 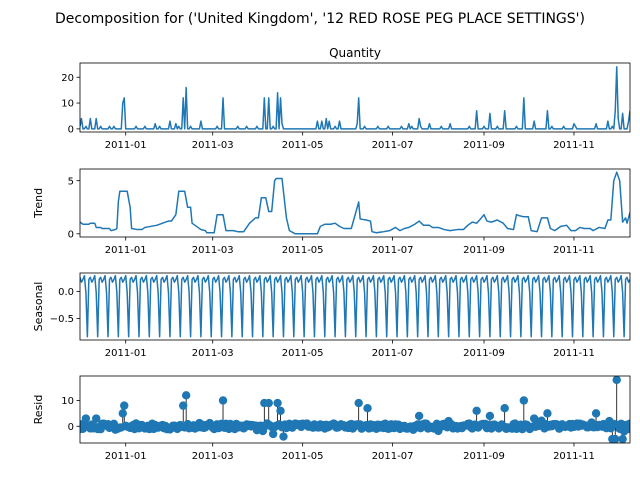 I want to click on y-axis-label: Trend, so click(x=38, y=203).